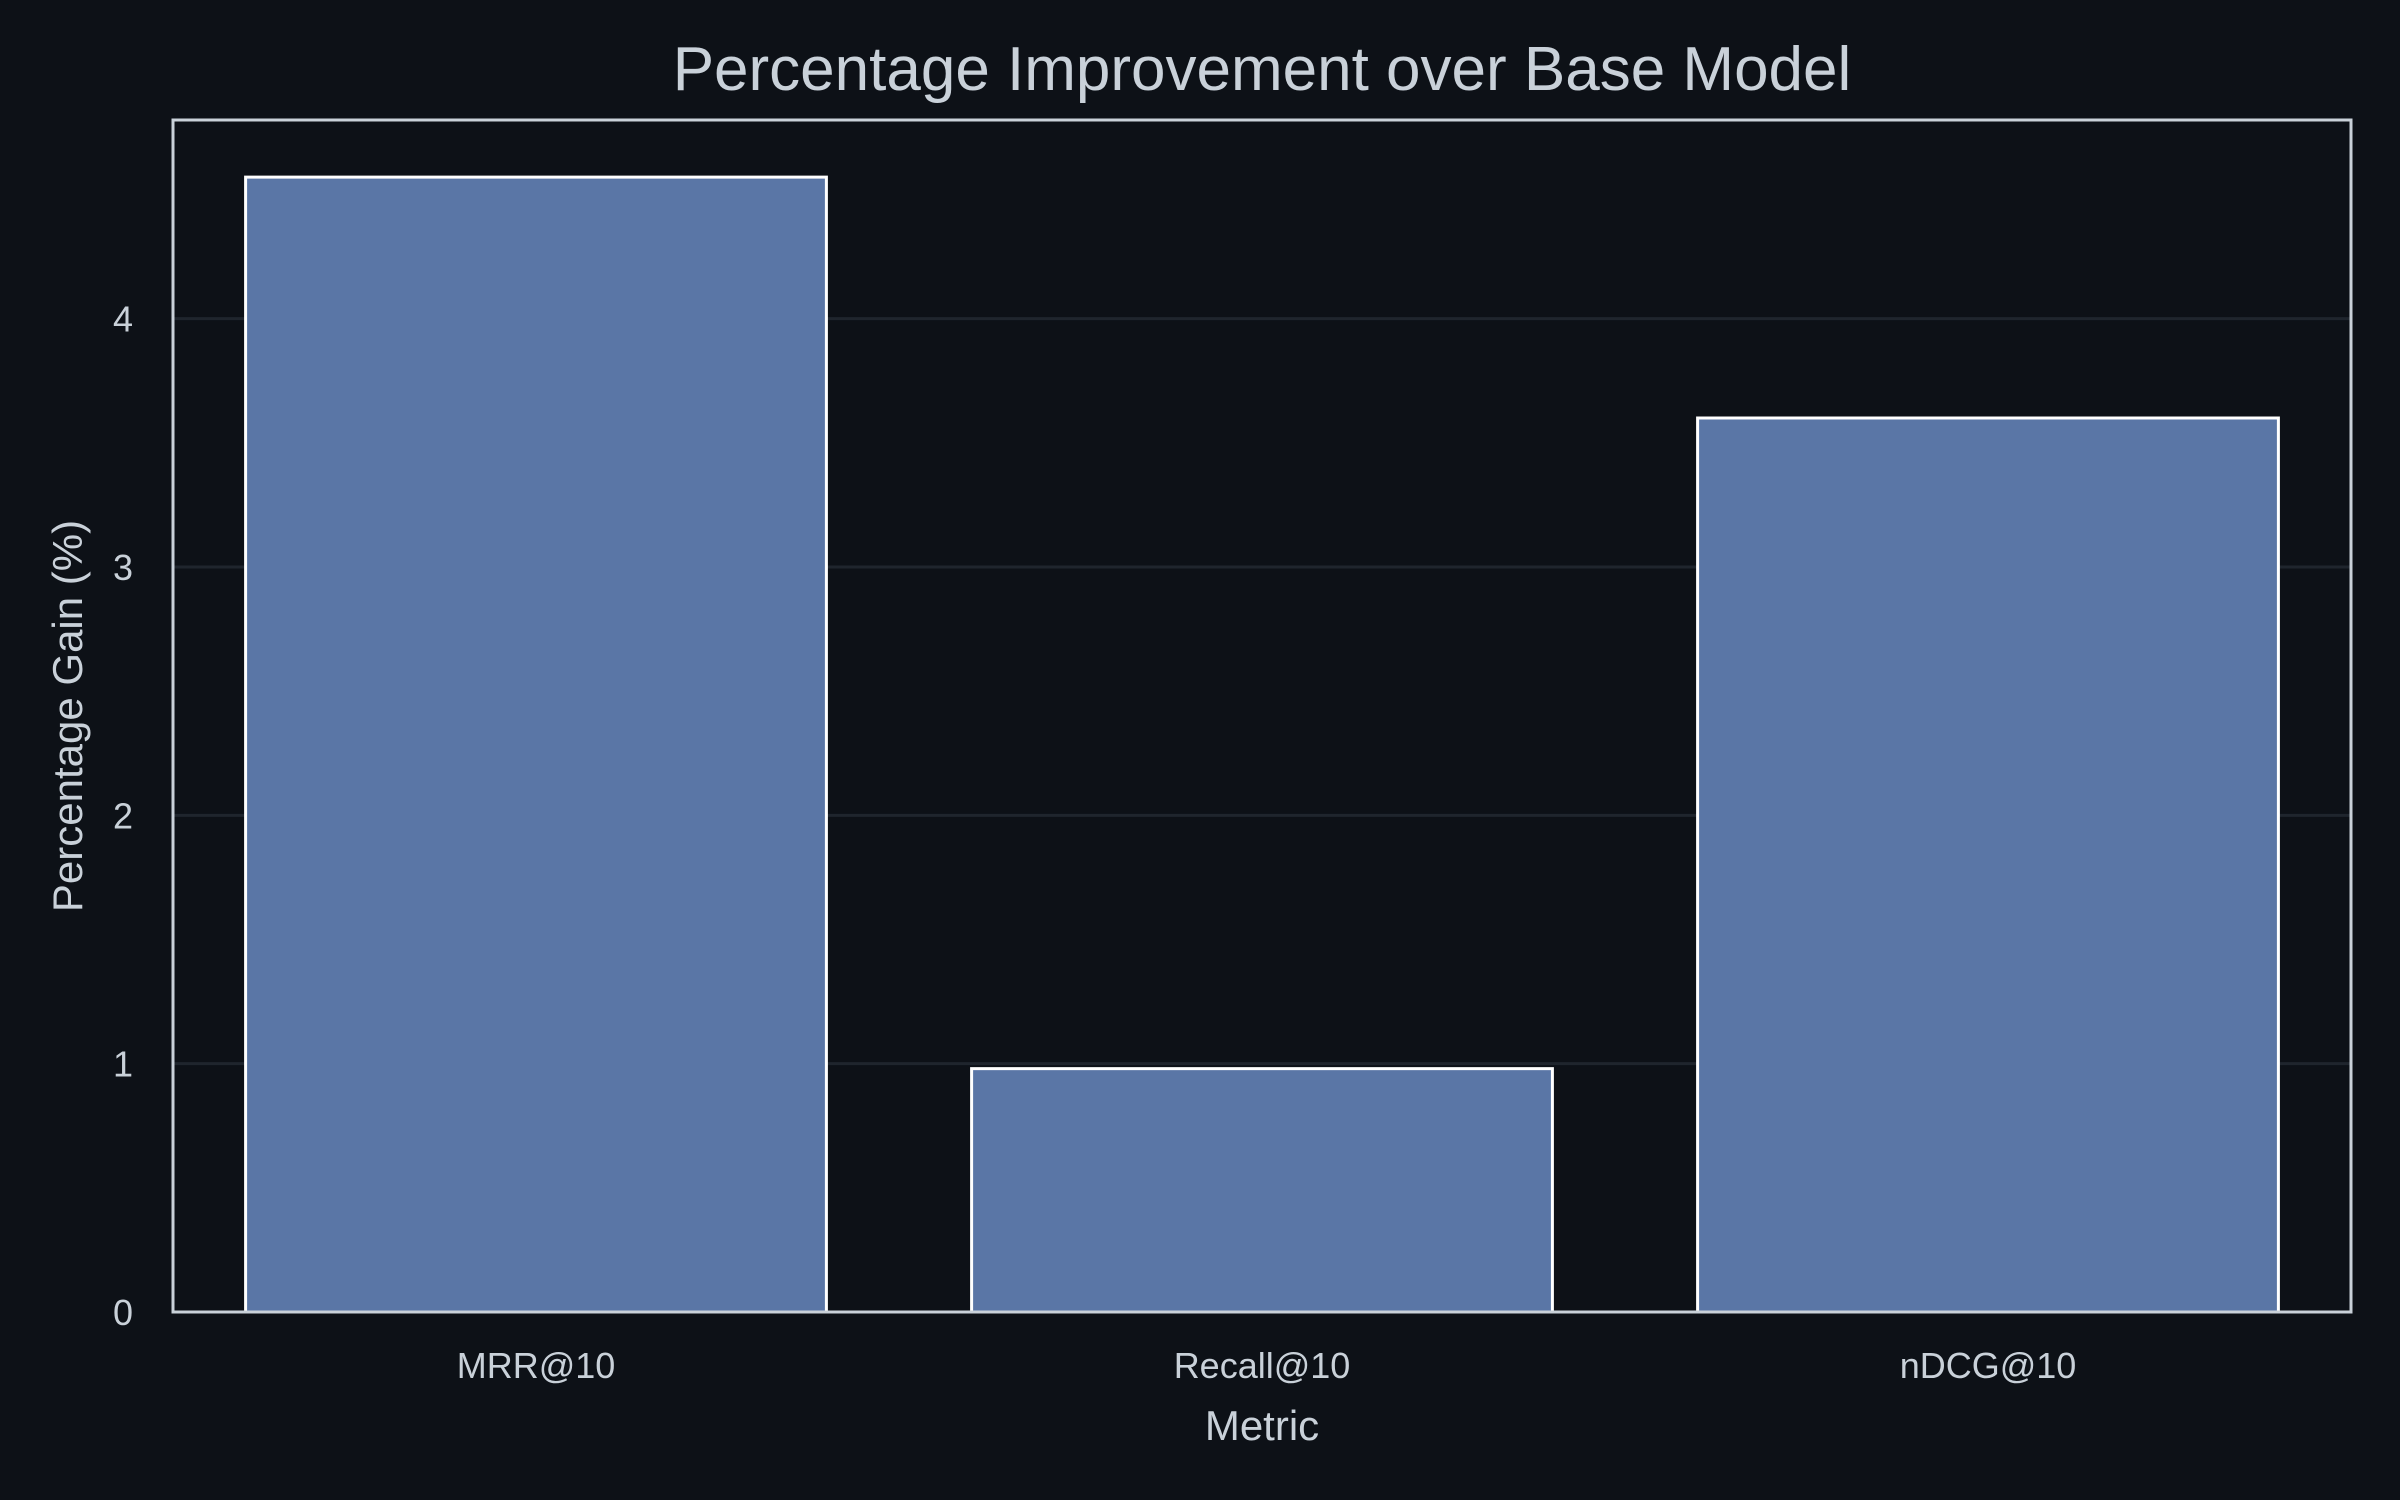 The width and height of the screenshot is (2400, 1500). I want to click on y-axis-ticks: 0 1 2 3 4, so click(123, 816).